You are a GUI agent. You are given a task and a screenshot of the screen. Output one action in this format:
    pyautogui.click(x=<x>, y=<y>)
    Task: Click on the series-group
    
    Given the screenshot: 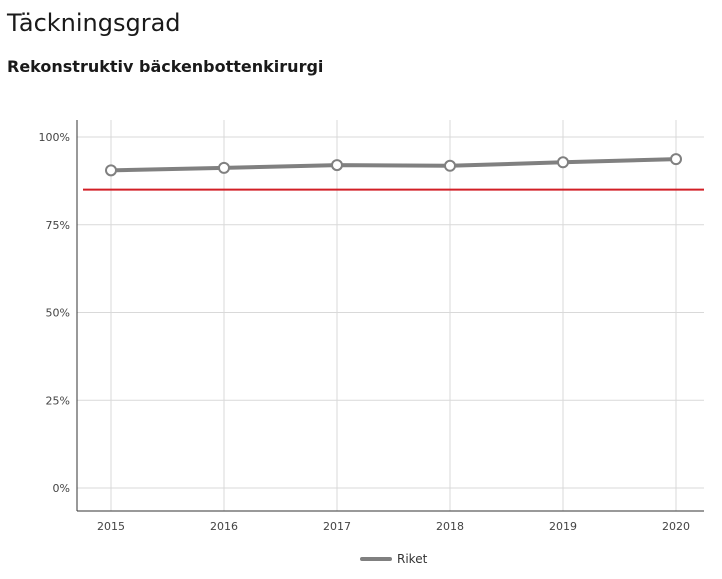 What is the action you would take?
    pyautogui.click(x=393, y=165)
    